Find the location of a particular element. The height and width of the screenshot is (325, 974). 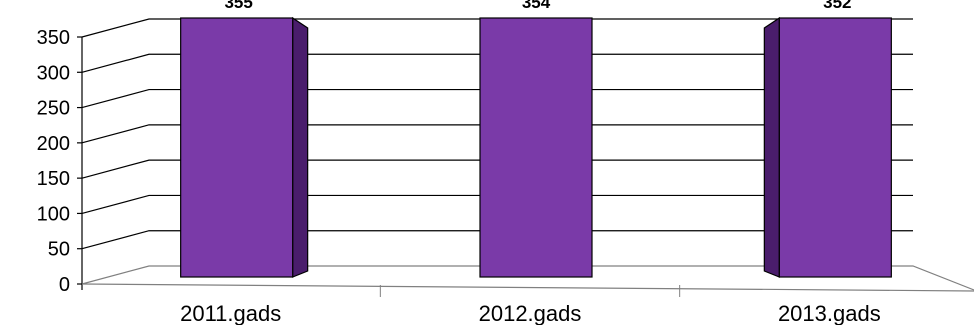

data-label: 352 is located at coordinates (837, 6).